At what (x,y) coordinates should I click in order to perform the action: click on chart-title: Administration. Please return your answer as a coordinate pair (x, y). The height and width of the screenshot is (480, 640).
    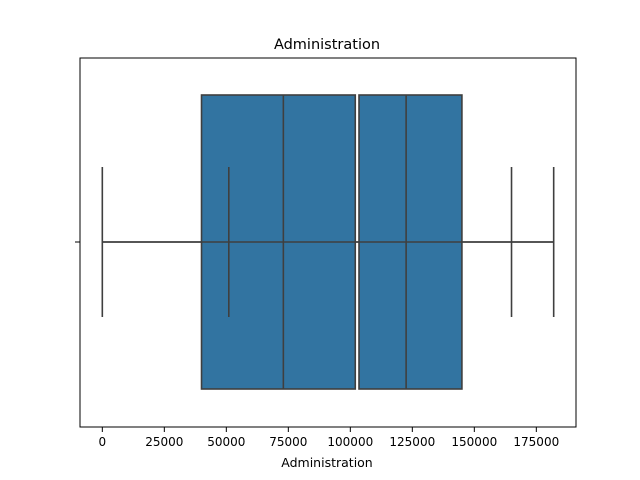
    Looking at the image, I should click on (327, 45).